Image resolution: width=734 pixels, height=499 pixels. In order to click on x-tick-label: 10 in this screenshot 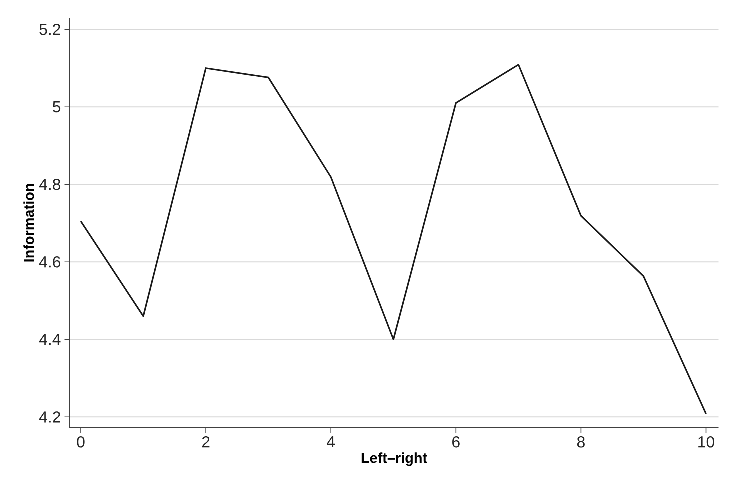, I will do `click(706, 442)`.